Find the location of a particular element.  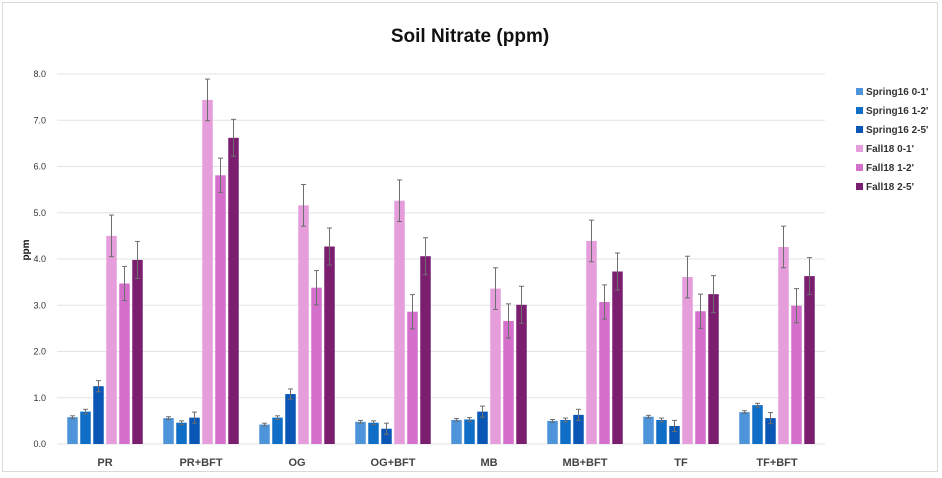

x-axis-ticks: PR PR+BFT OG OG+BFT MB MB+BFT TF TF+BFT is located at coordinates (447, 463).